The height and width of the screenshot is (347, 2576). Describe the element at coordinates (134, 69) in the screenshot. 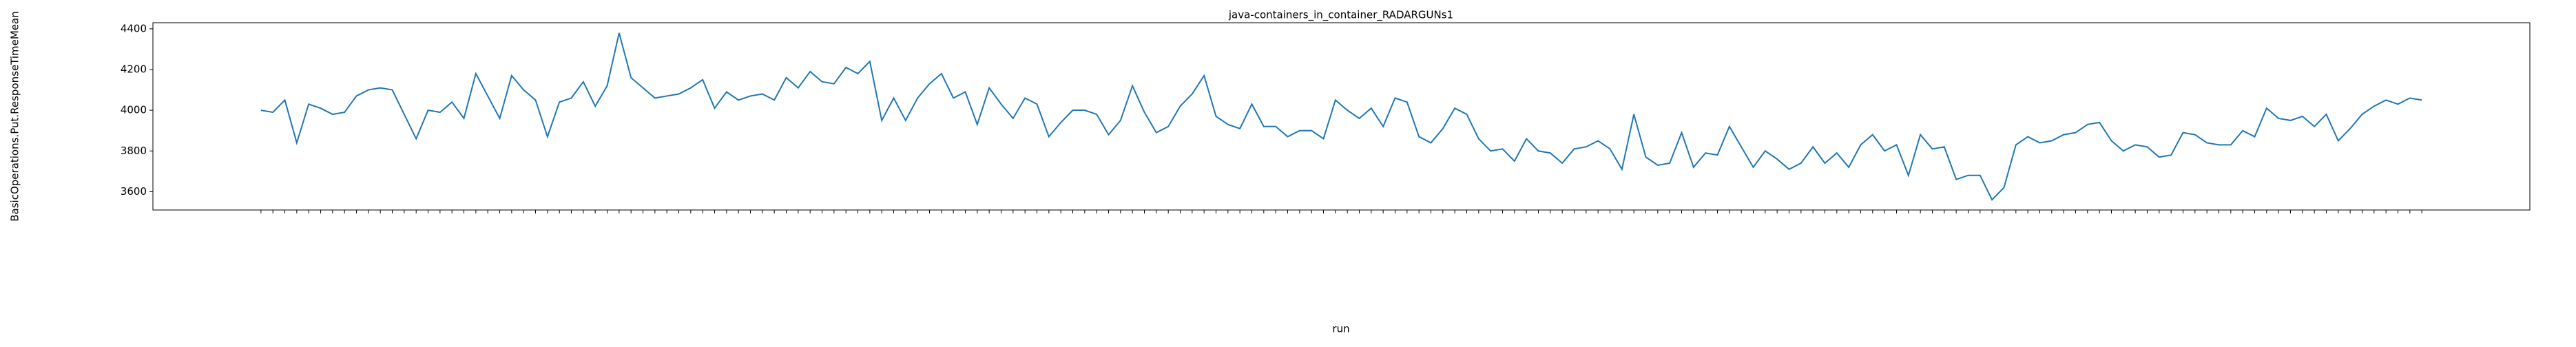

I see `y-tick-label: 4200` at that location.